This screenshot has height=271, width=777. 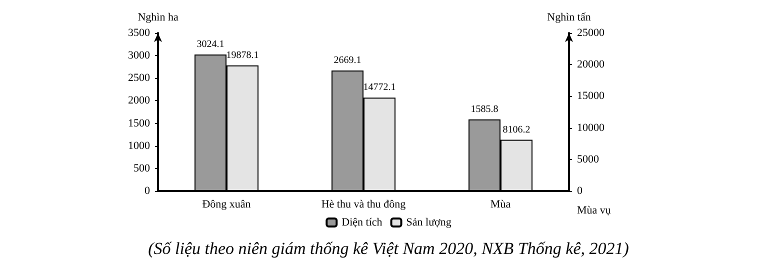 What do you see at coordinates (139, 33) in the screenshot?
I see `y-tick-label: 3500` at bounding box center [139, 33].